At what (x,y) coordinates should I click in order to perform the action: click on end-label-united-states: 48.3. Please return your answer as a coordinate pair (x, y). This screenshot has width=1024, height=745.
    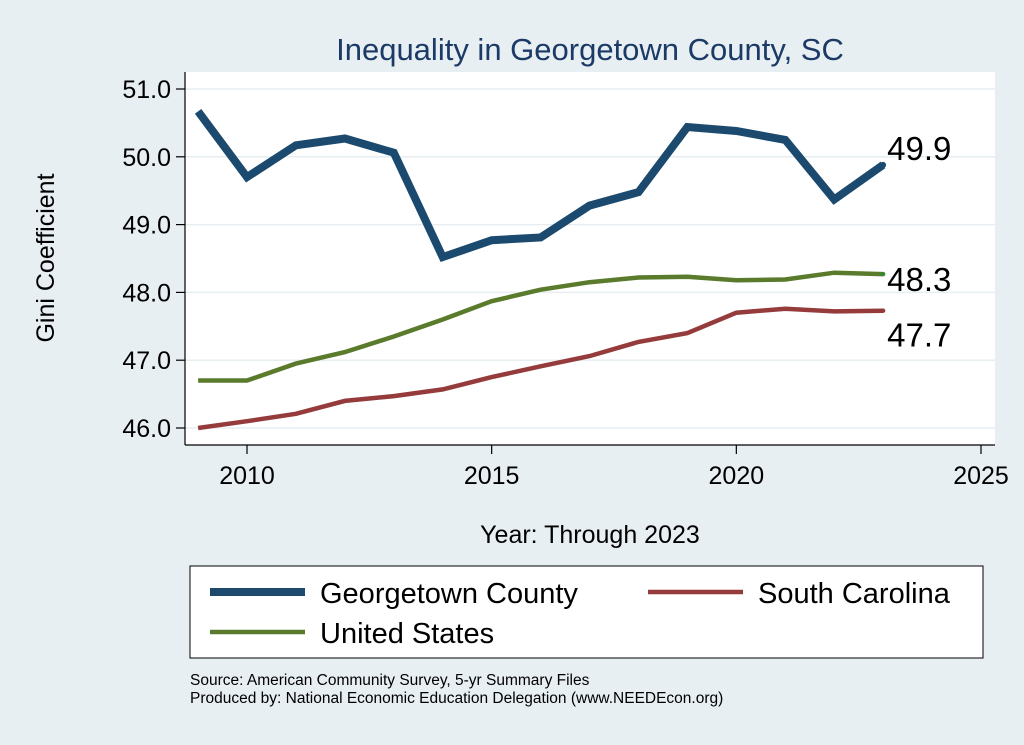
    Looking at the image, I should click on (919, 279).